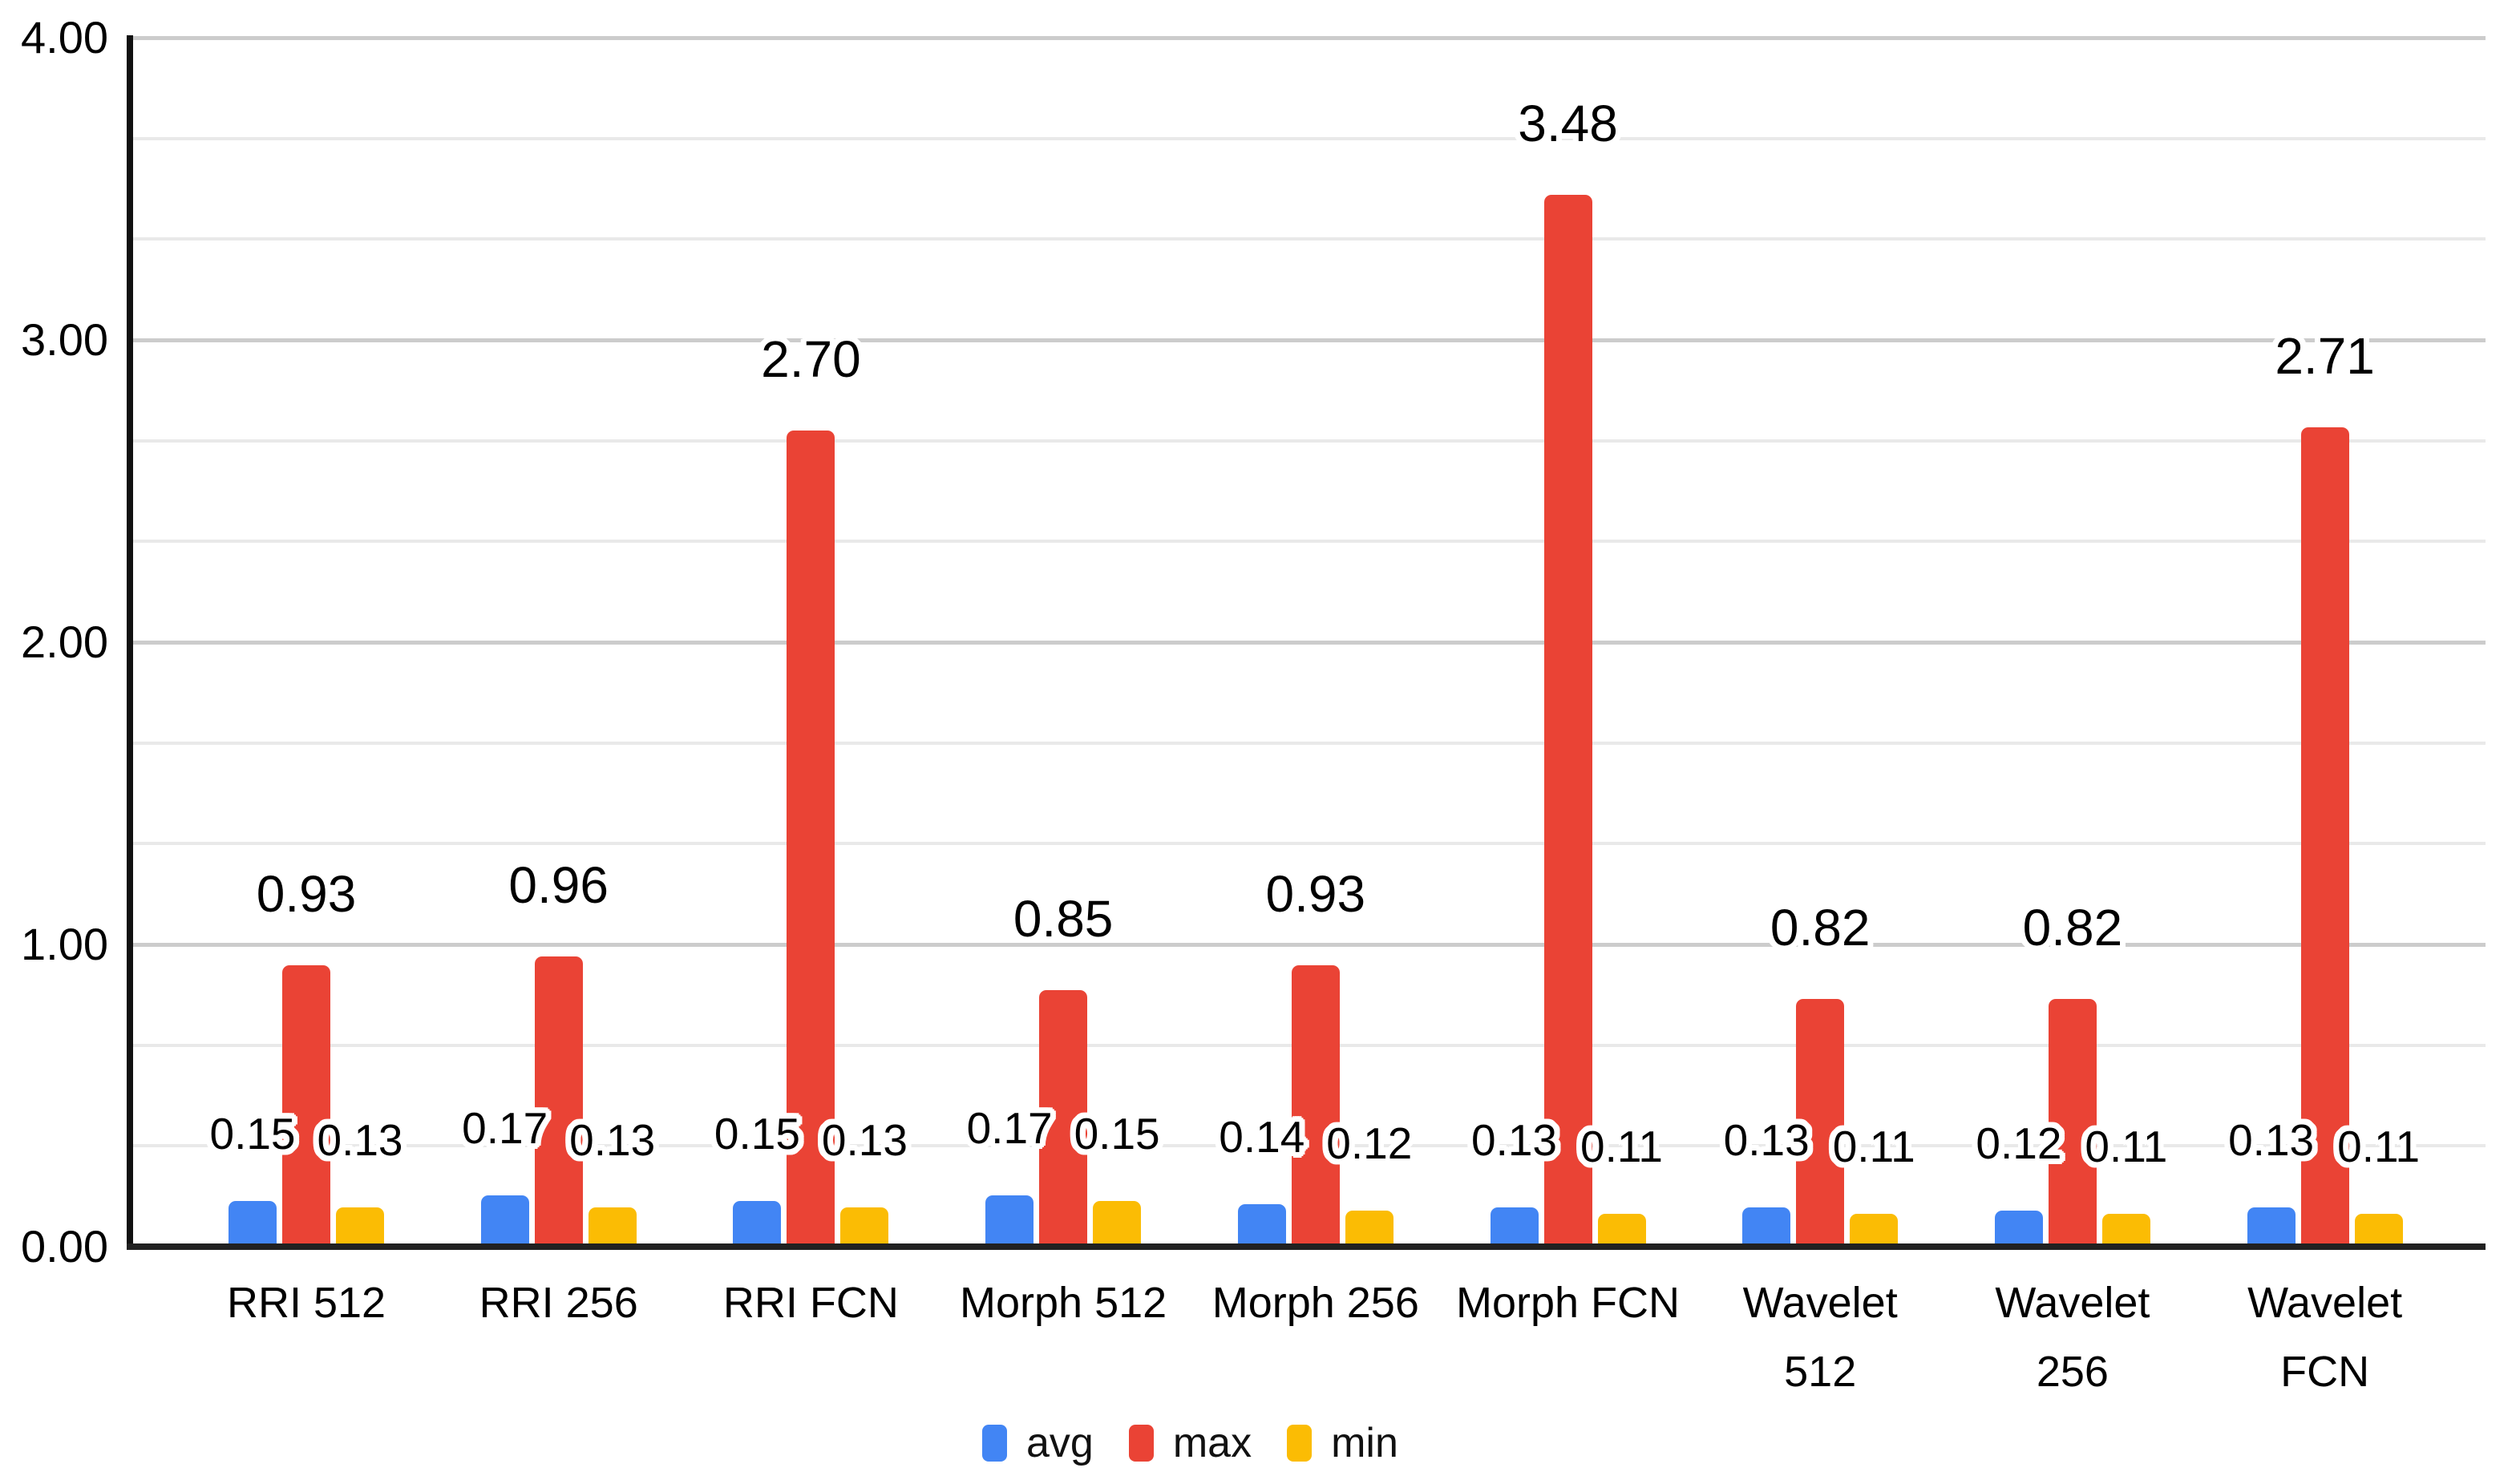 This screenshot has width=2520, height=1484. I want to click on category-label: RRI 256, so click(558, 1303).